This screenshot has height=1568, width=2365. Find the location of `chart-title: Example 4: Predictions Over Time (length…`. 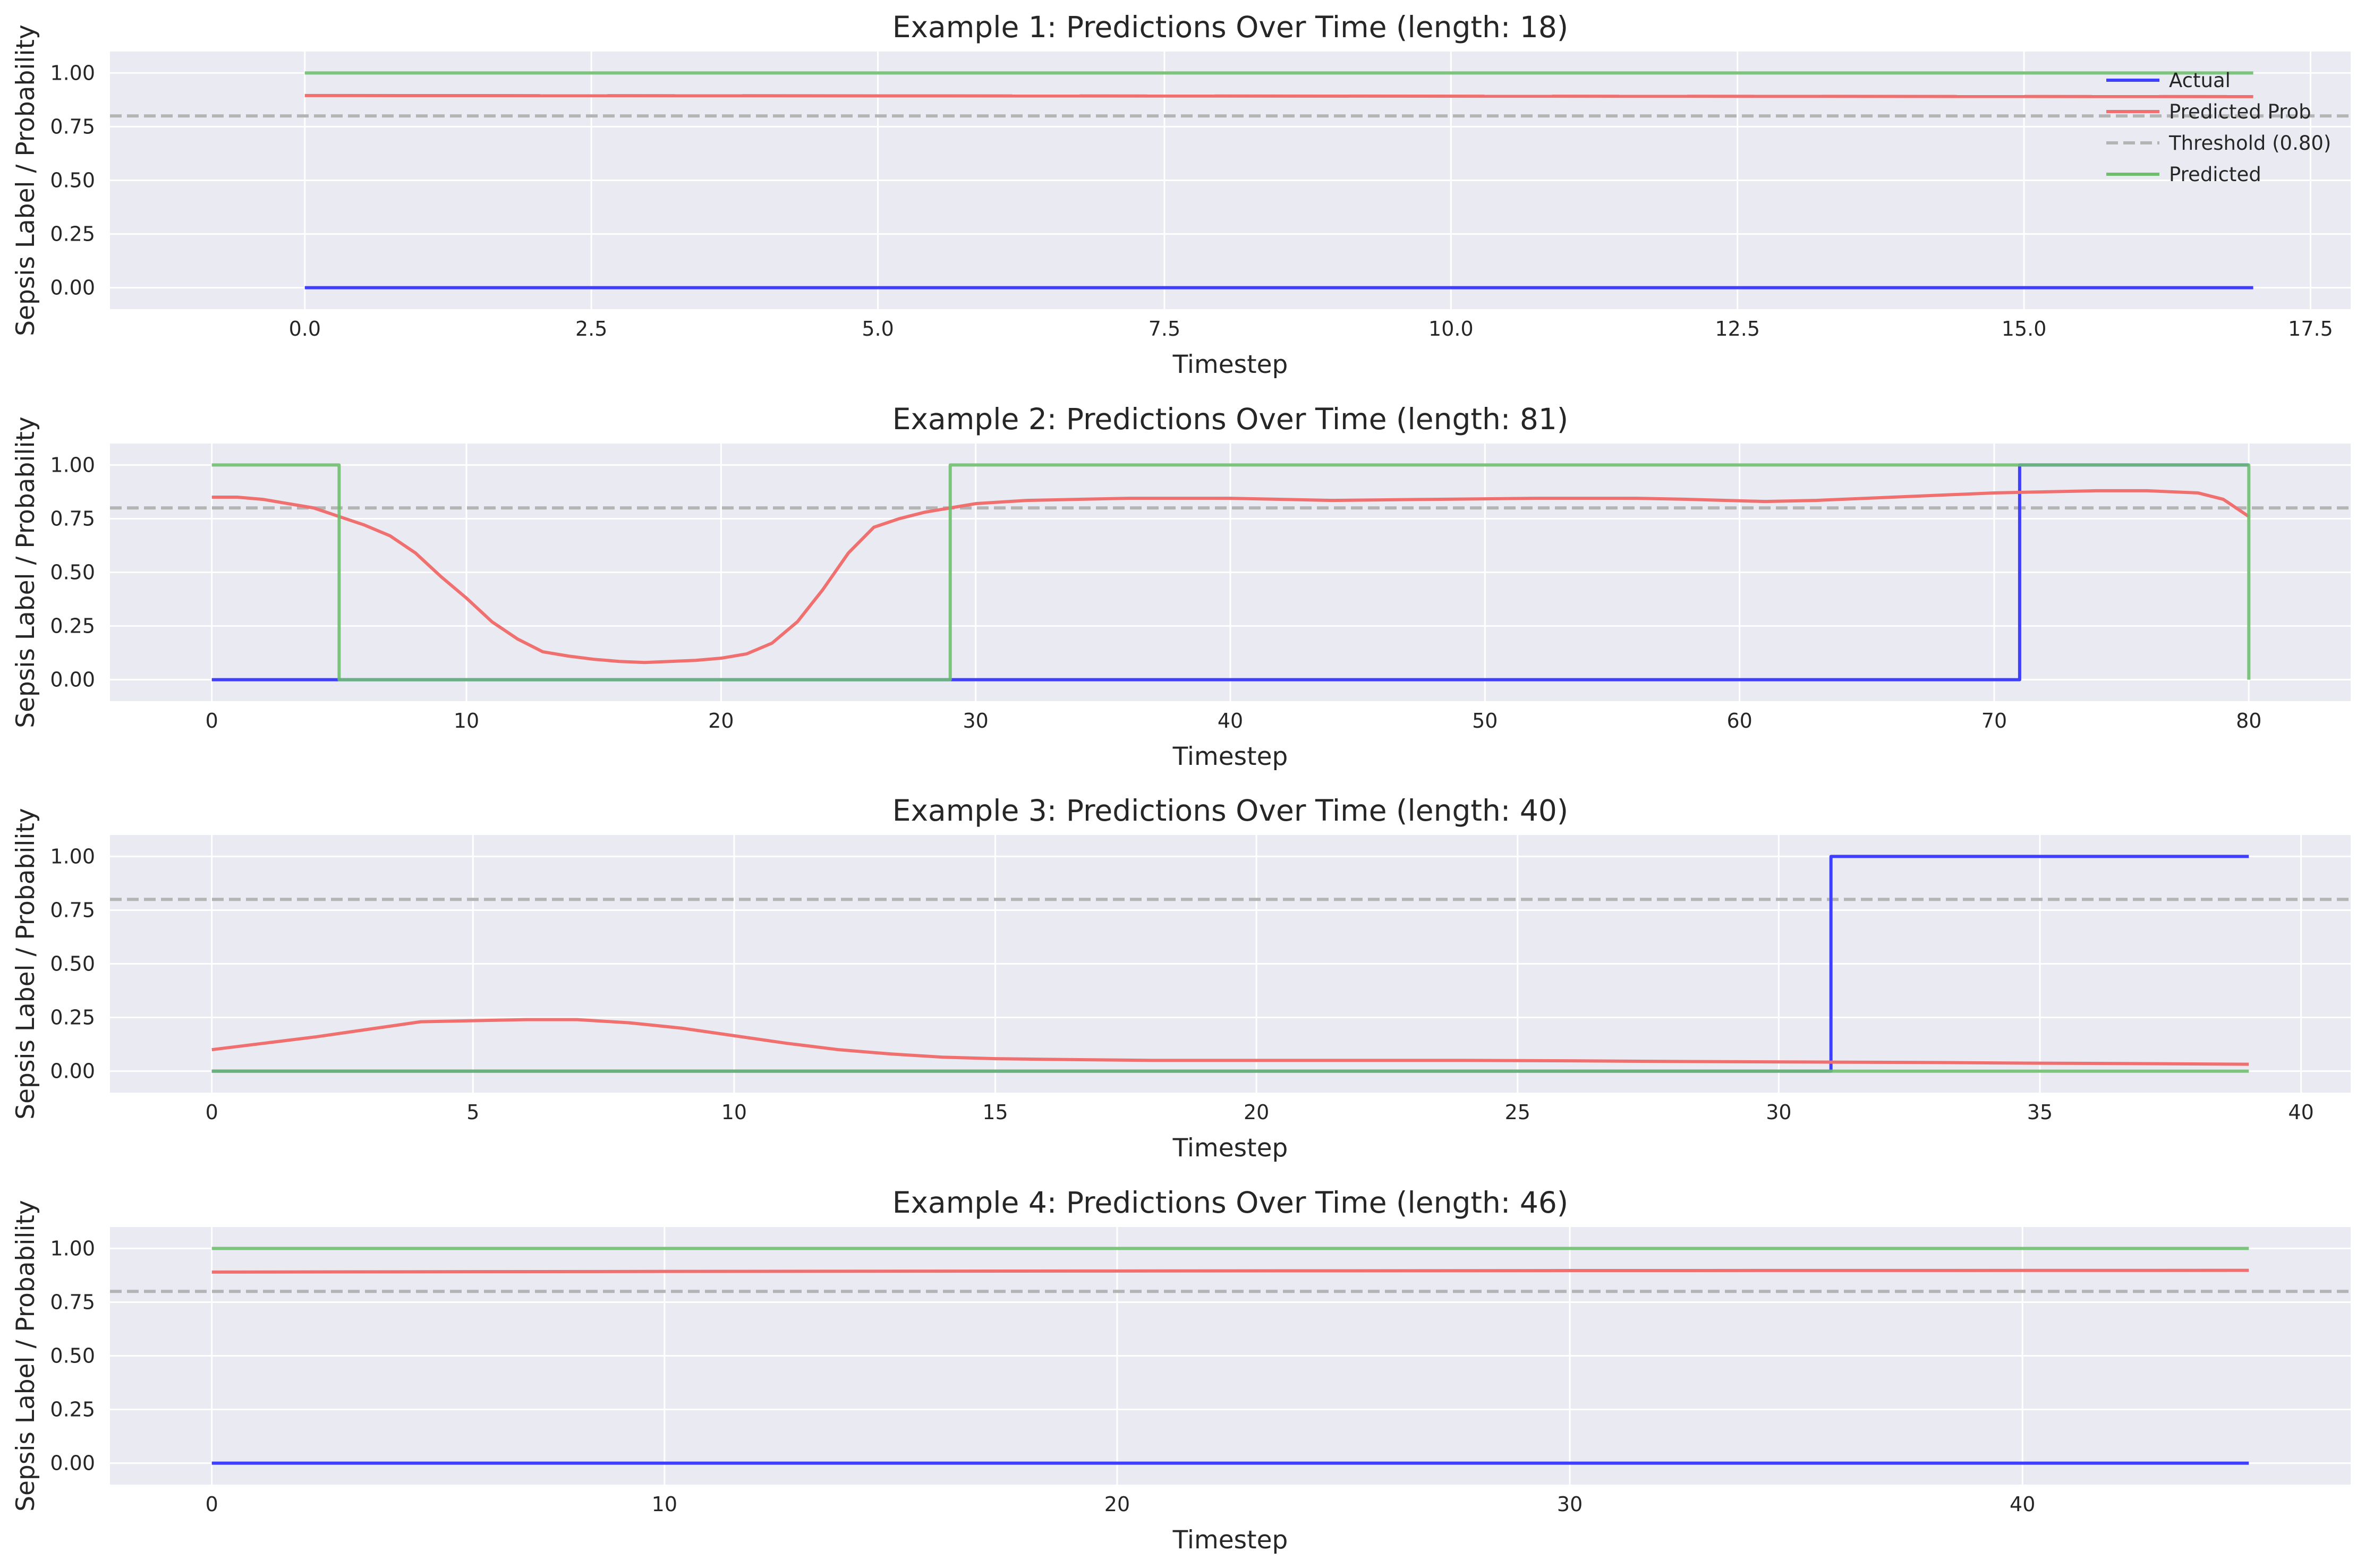

chart-title: Example 4: Predictions Over Time (length… is located at coordinates (1231, 1203).